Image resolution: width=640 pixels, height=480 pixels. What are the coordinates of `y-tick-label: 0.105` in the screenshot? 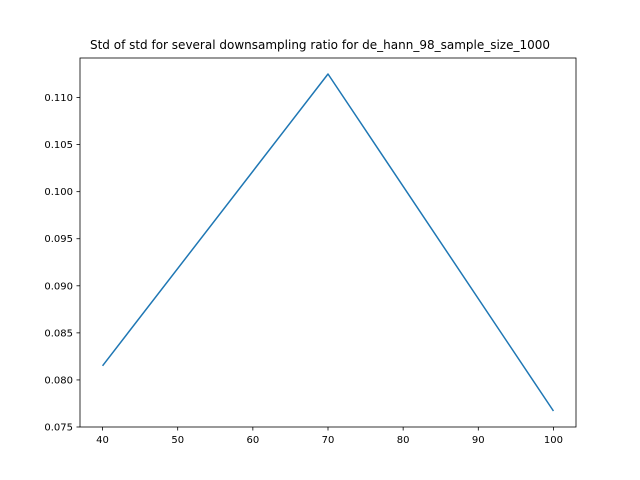 It's located at (58, 145).